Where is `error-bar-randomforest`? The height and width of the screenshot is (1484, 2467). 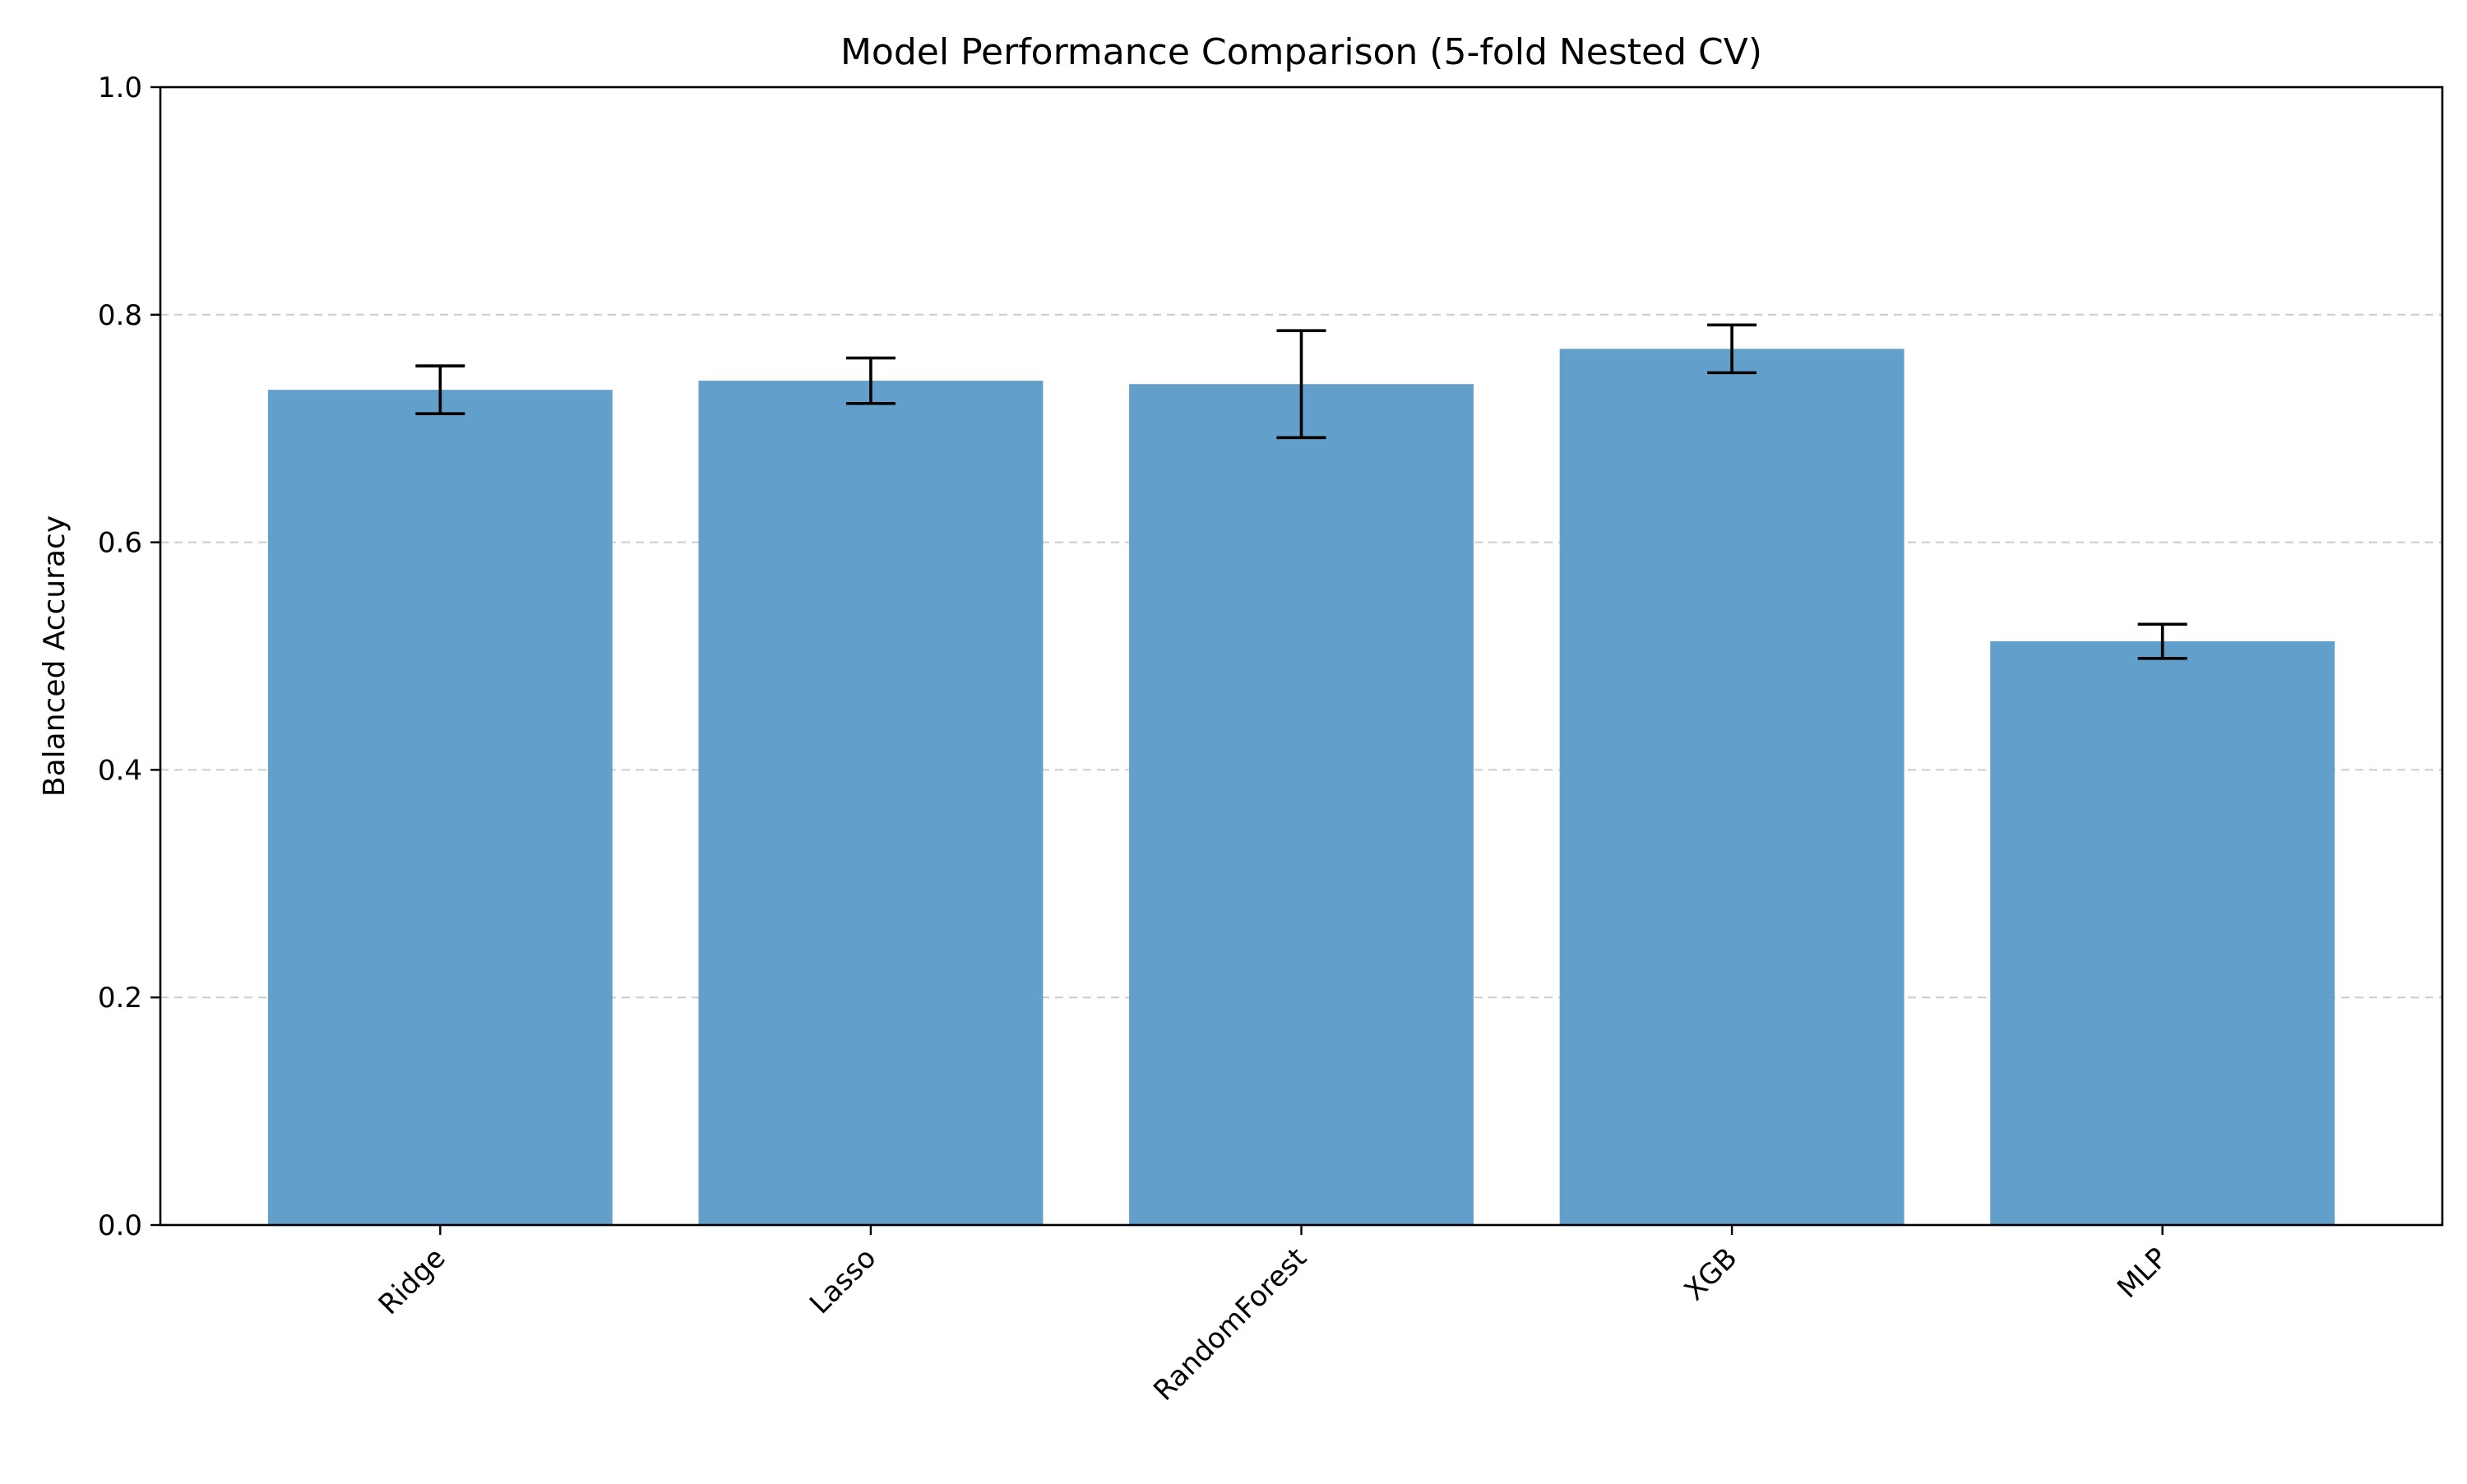 error-bar-randomforest is located at coordinates (1301, 384).